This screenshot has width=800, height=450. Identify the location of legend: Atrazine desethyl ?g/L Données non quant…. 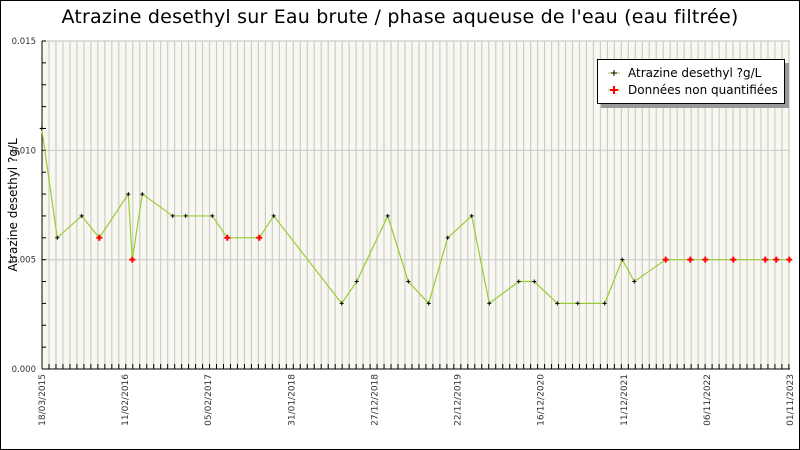
(691, 81).